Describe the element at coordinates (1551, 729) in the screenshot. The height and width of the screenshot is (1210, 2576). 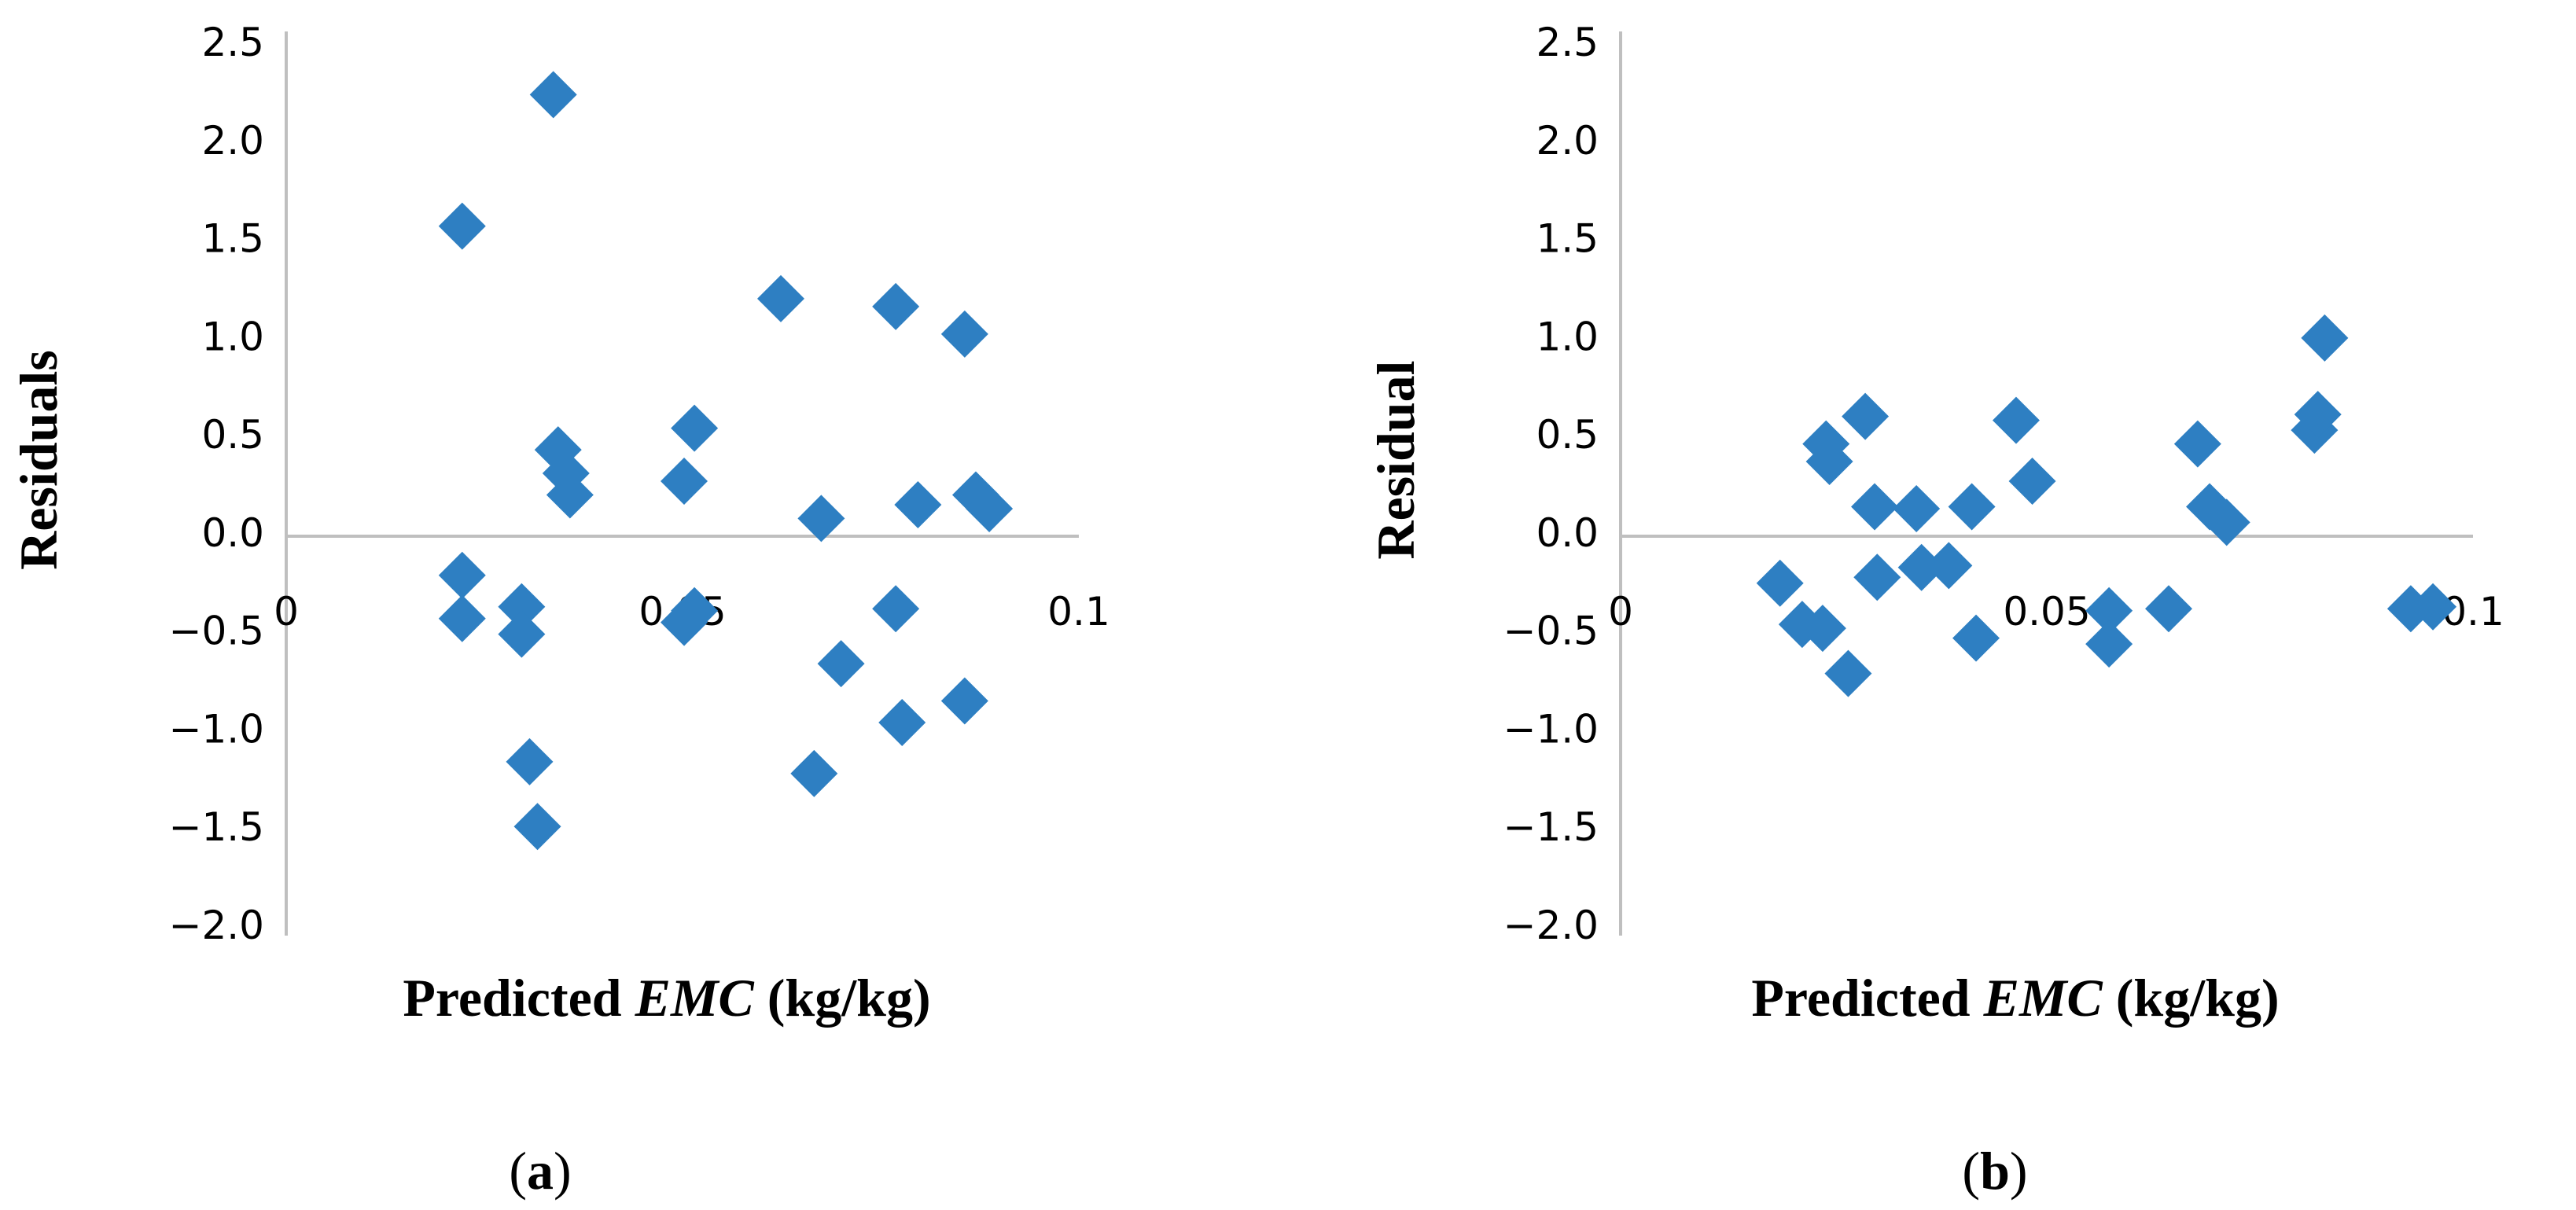
I see `panel-b-y-tick-label: −1.0` at that location.